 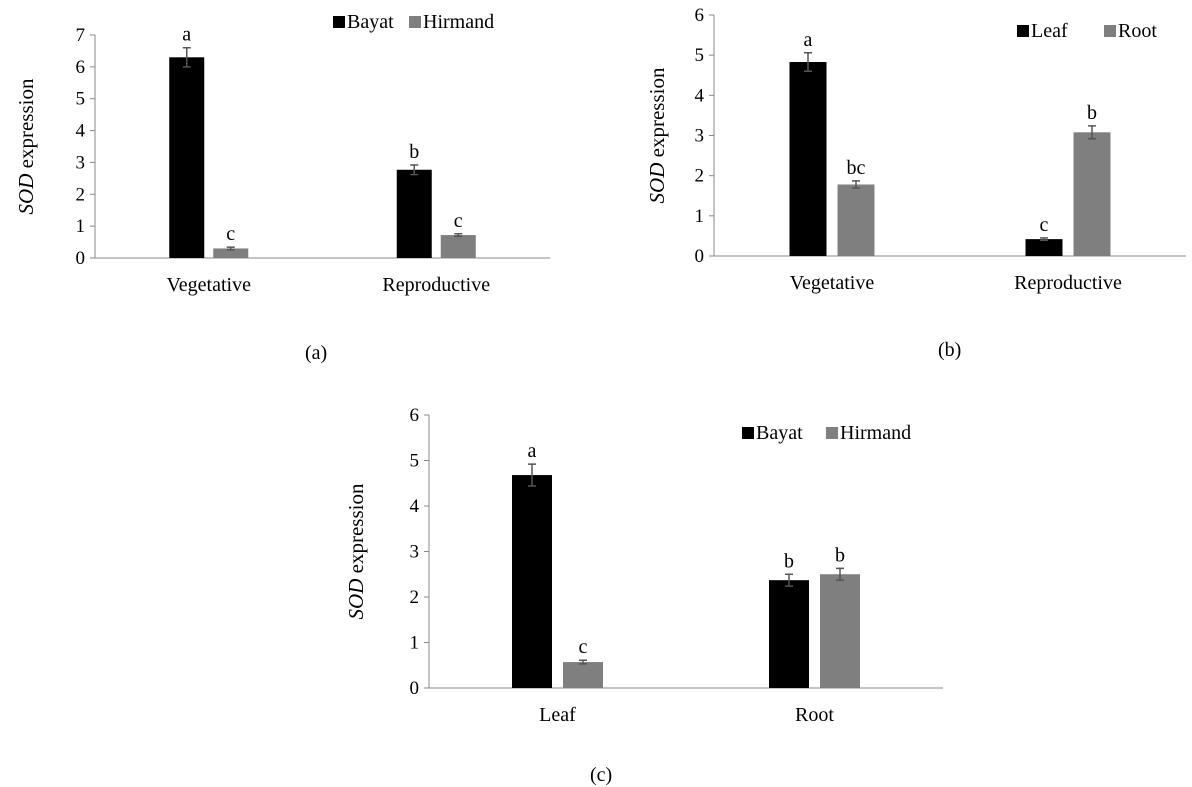 What do you see at coordinates (81, 35) in the screenshot?
I see `y-tick-label: 7` at bounding box center [81, 35].